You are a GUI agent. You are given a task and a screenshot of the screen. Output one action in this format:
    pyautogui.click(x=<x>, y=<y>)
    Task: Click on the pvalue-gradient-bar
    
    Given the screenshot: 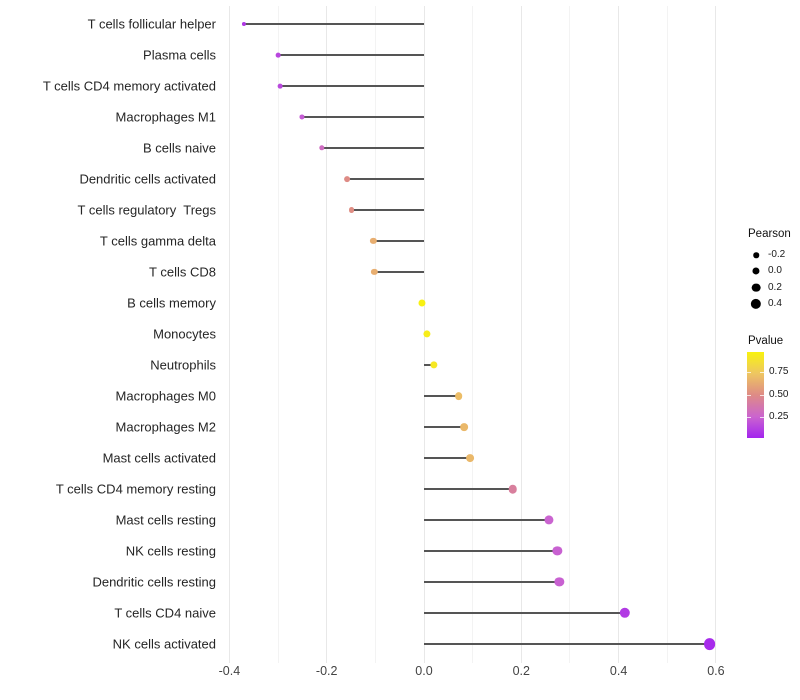 What is the action you would take?
    pyautogui.click(x=755, y=395)
    